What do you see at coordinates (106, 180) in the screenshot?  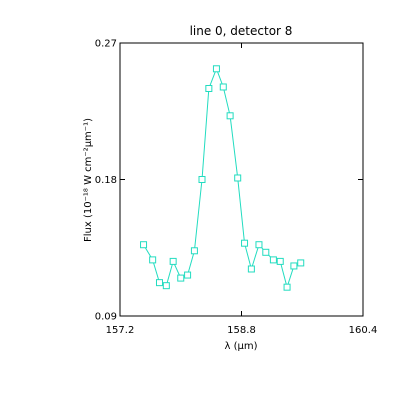 I see `y-tick-label: 0.18` at bounding box center [106, 180].